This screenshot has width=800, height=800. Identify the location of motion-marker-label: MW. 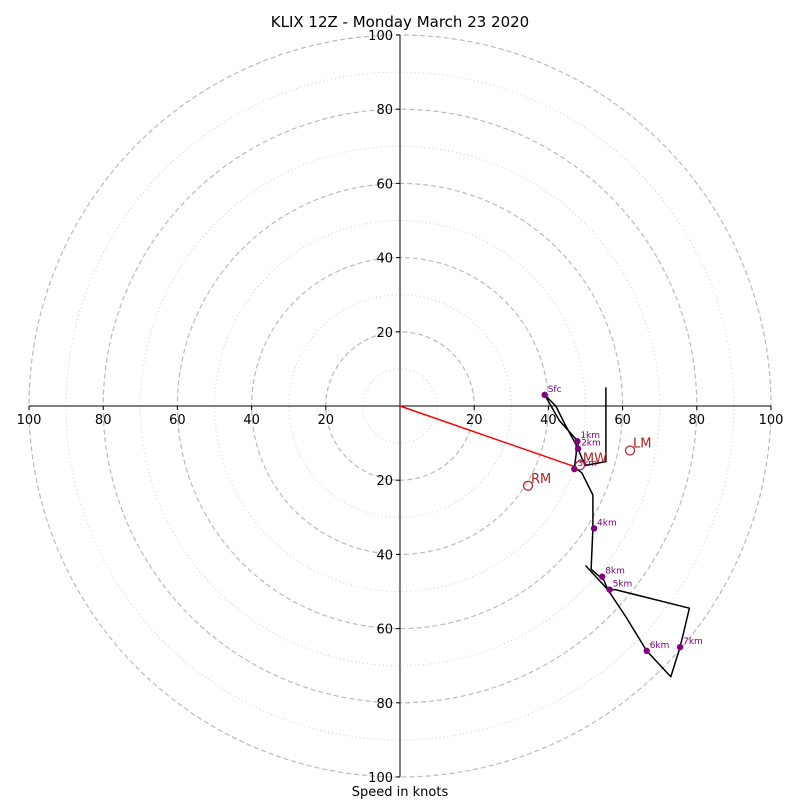
(595, 458).